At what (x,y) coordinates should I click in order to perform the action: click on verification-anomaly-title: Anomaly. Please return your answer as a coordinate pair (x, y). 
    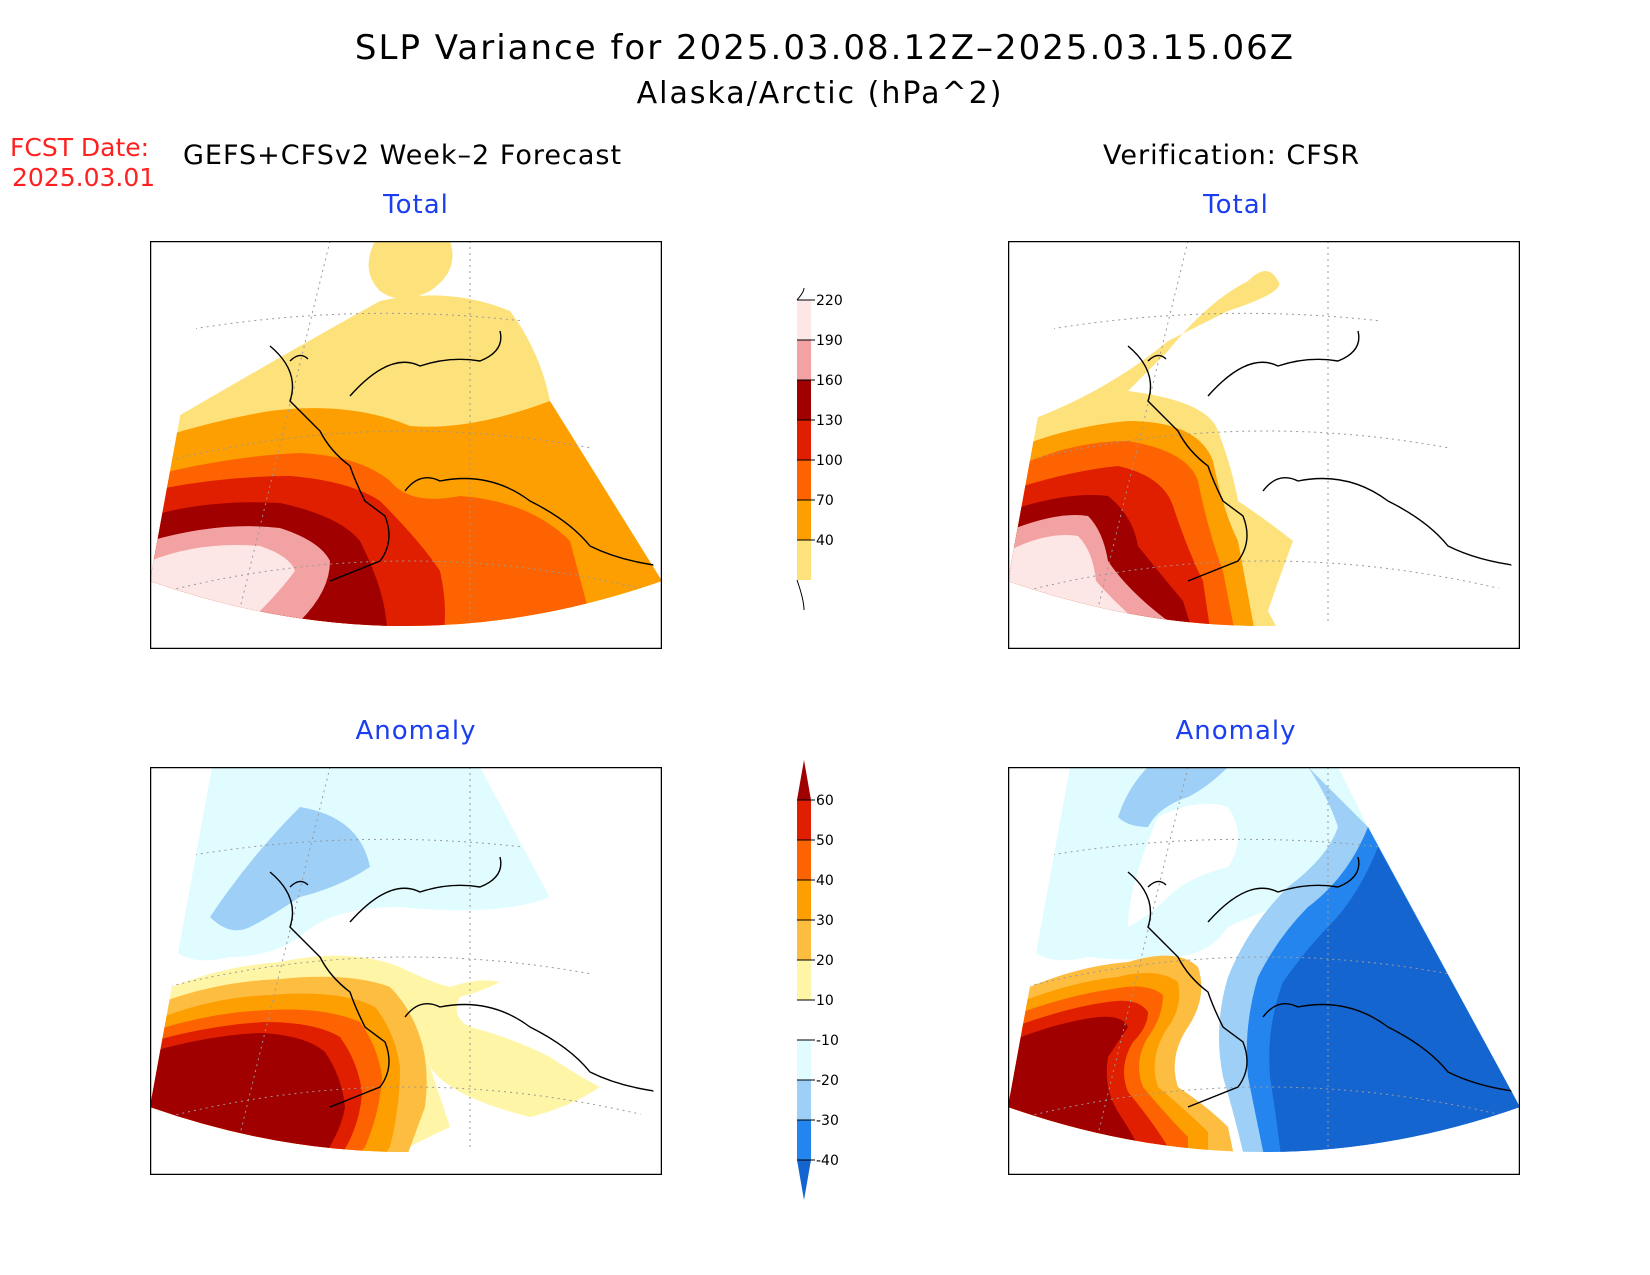
    Looking at the image, I should click on (1236, 731).